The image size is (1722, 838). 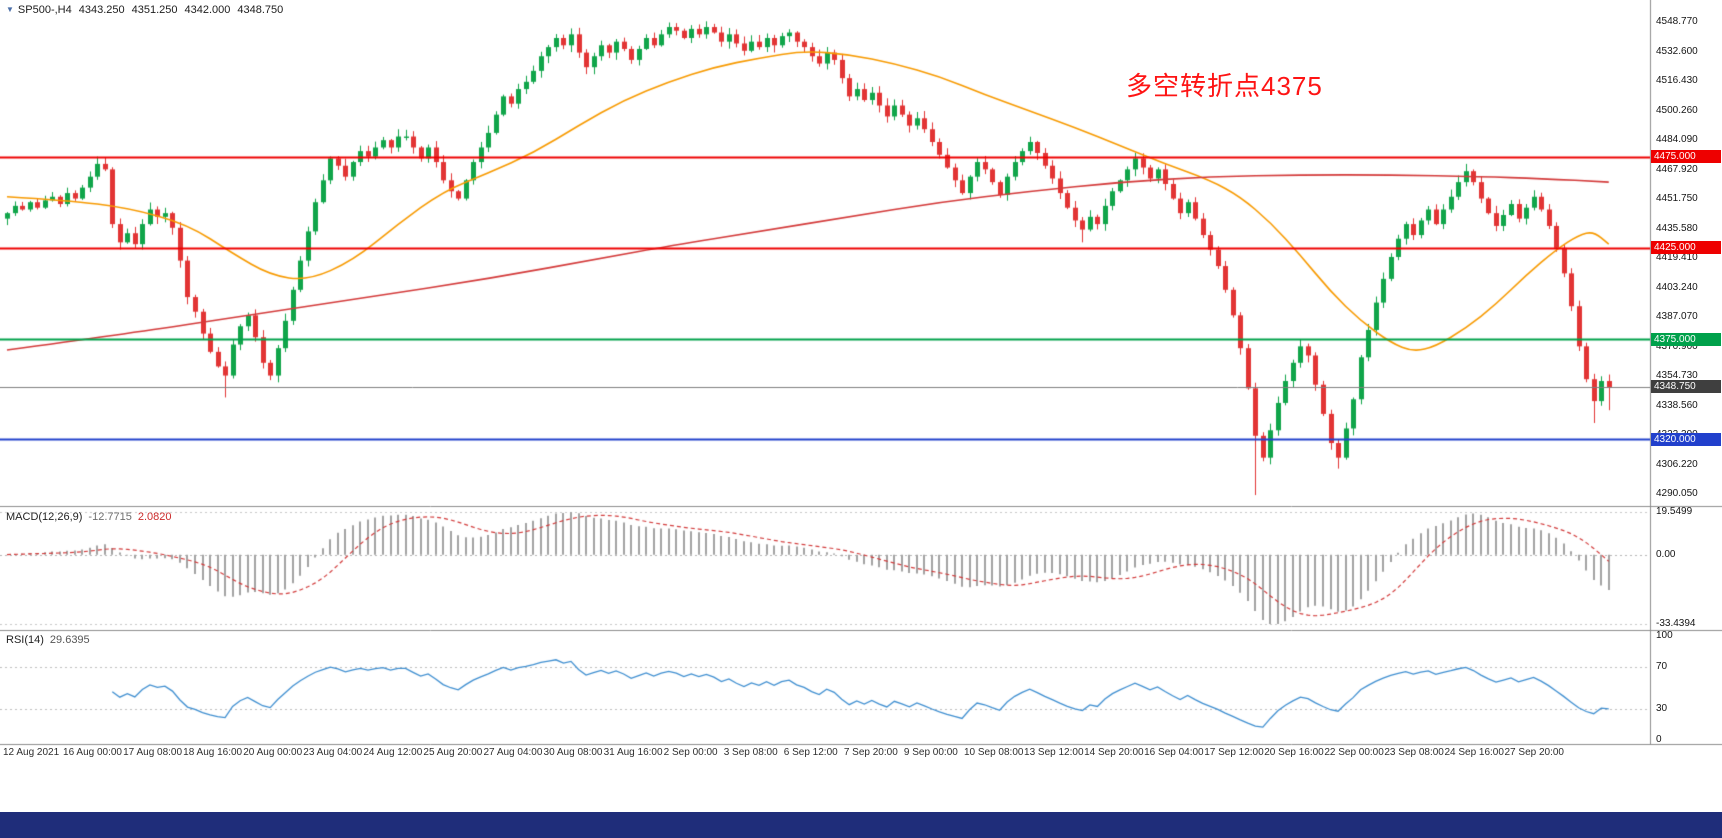 What do you see at coordinates (207, 10) in the screenshot?
I see `ohlc-low: 4342.000` at bounding box center [207, 10].